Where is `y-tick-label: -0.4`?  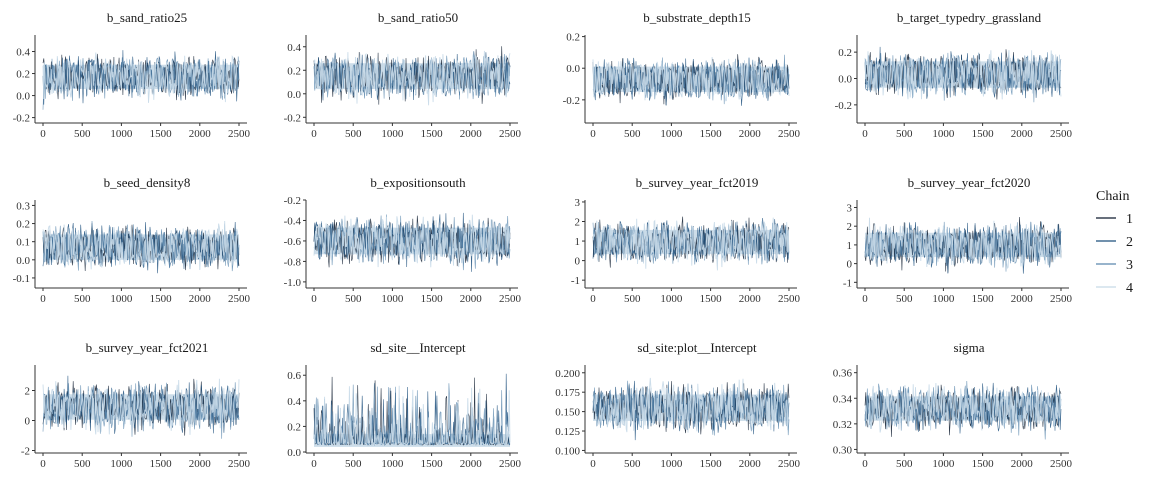 y-tick-label: -0.4 is located at coordinates (293, 221).